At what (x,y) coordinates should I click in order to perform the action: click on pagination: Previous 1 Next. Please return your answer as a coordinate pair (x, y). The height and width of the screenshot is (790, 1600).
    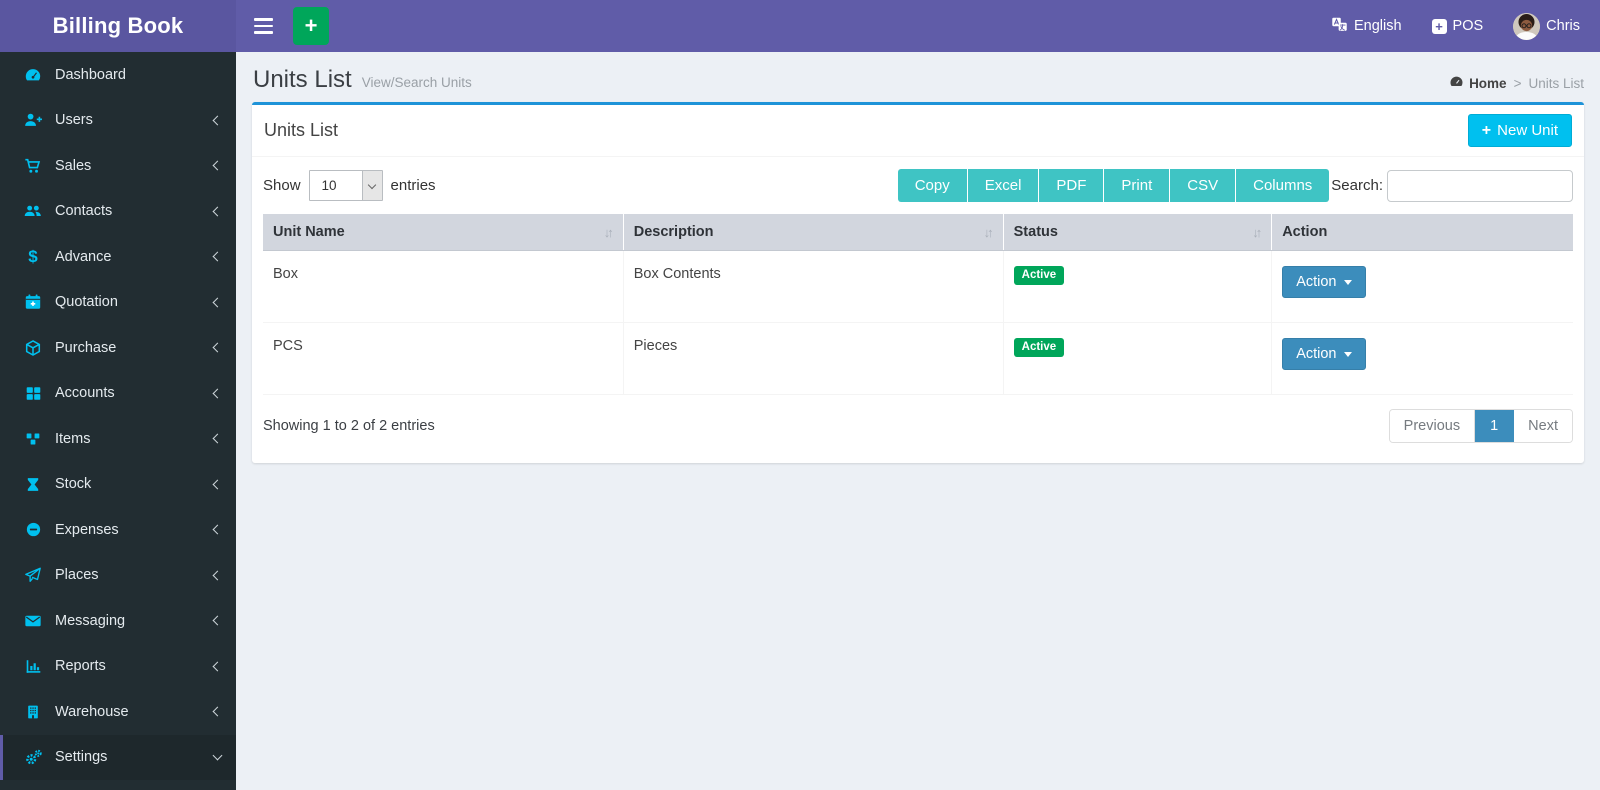
    Looking at the image, I should click on (1480, 426).